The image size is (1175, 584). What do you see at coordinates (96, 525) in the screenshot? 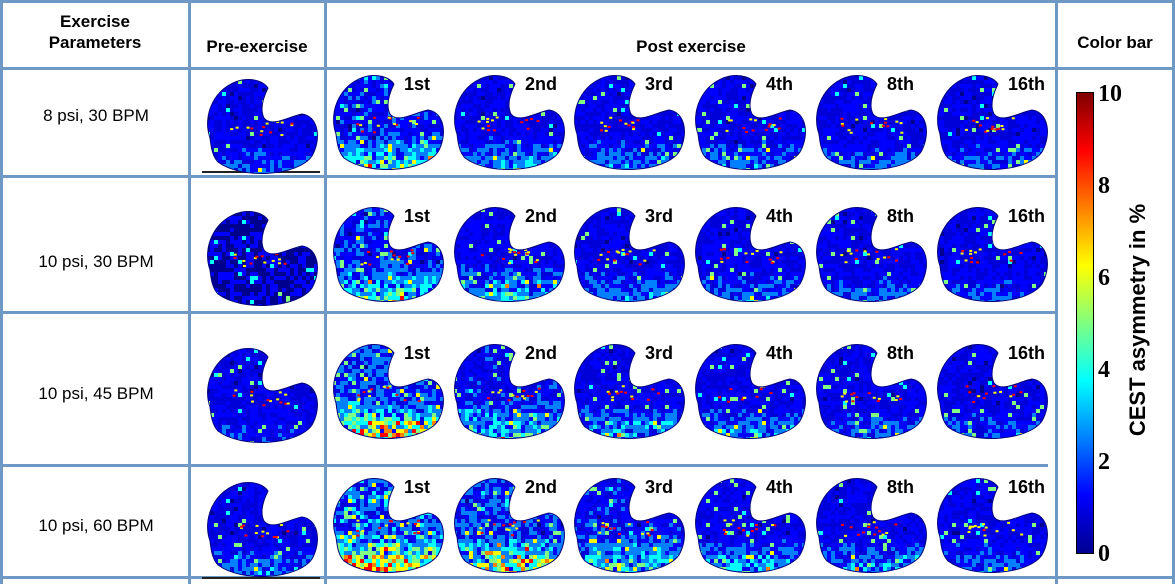
I see `row-label-4: 10 psi, 60 BPM` at bounding box center [96, 525].